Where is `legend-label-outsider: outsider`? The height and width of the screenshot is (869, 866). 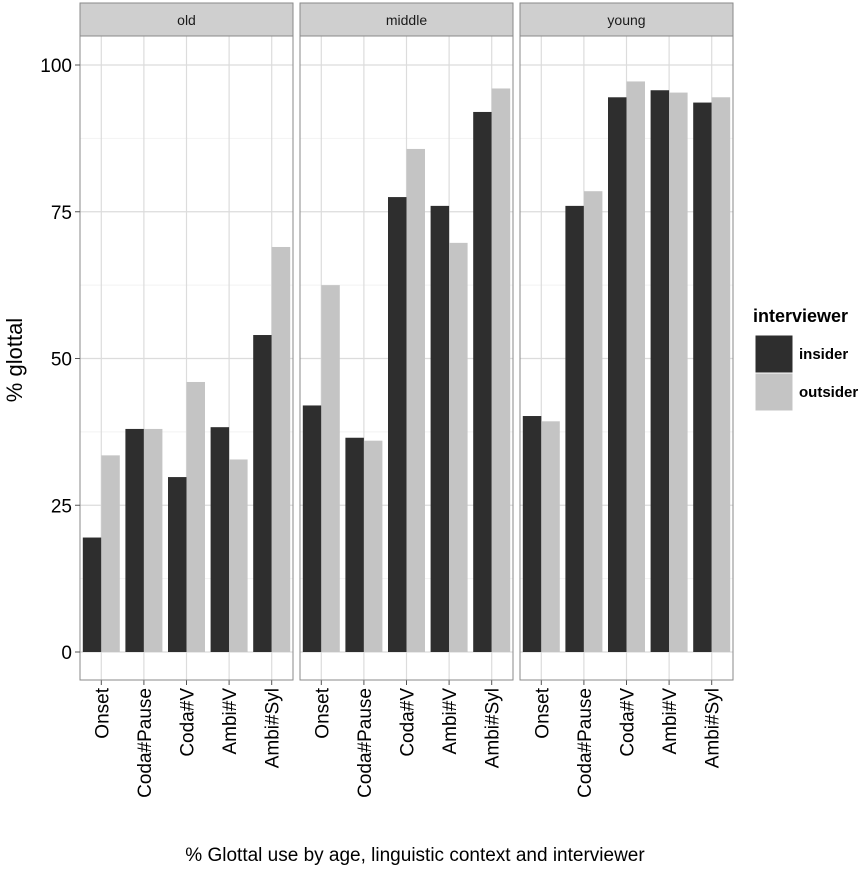
legend-label-outsider: outsider is located at coordinates (828, 392).